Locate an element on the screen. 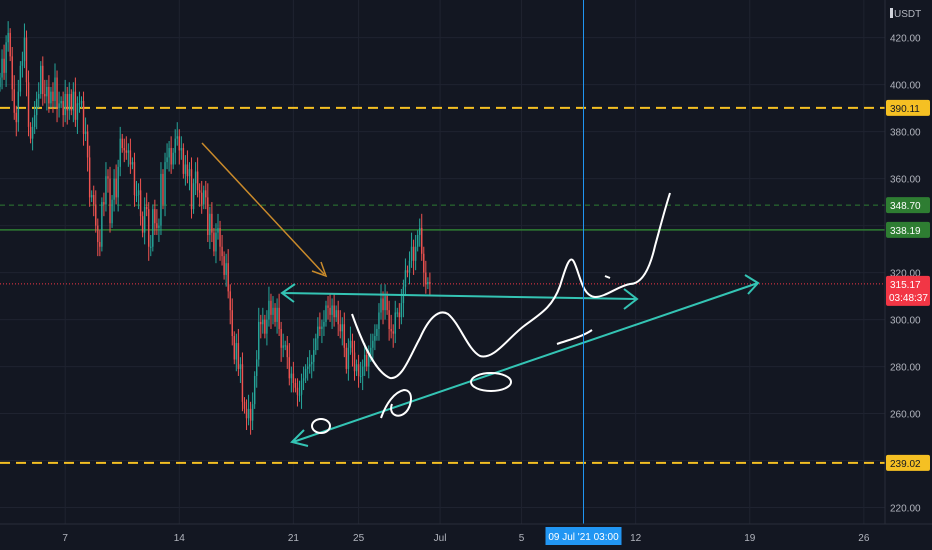 The image size is (932, 550). time-axis-ticks: 7 14 21 25 Jul 5 12 19 26 09 Jul '21 03:00 is located at coordinates (466, 536).